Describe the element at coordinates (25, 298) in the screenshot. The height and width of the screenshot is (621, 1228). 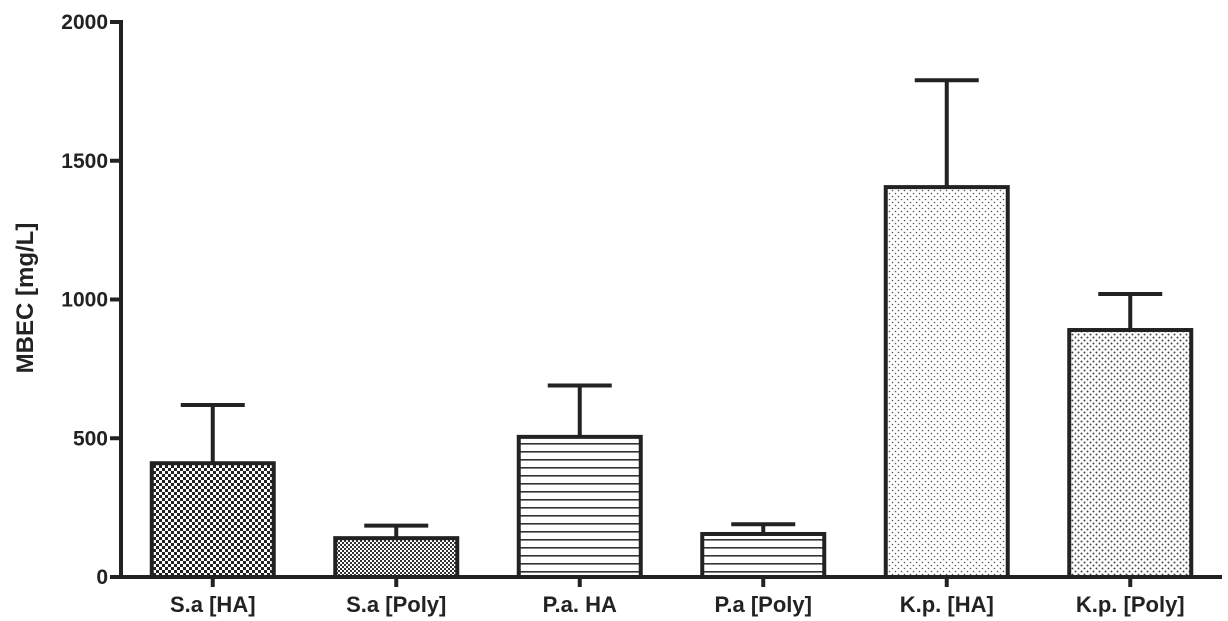
I see `y-axis-title: MBEC [mg/L]` at that location.